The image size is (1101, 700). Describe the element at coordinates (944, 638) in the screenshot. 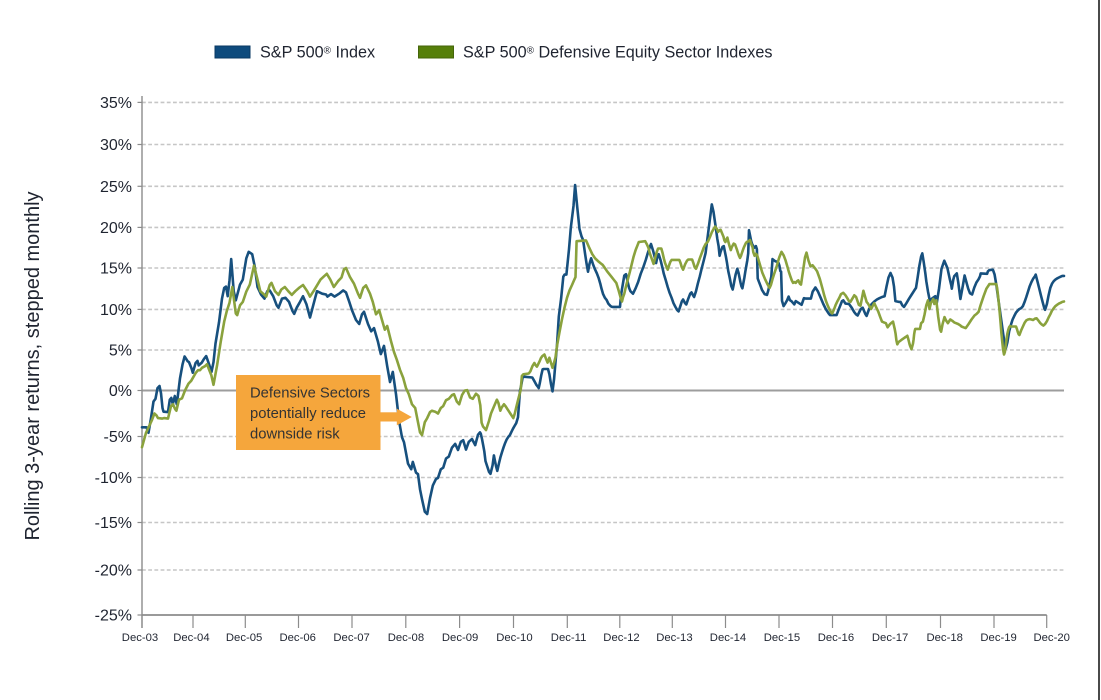

I see `svg-text: Dec-18` at that location.